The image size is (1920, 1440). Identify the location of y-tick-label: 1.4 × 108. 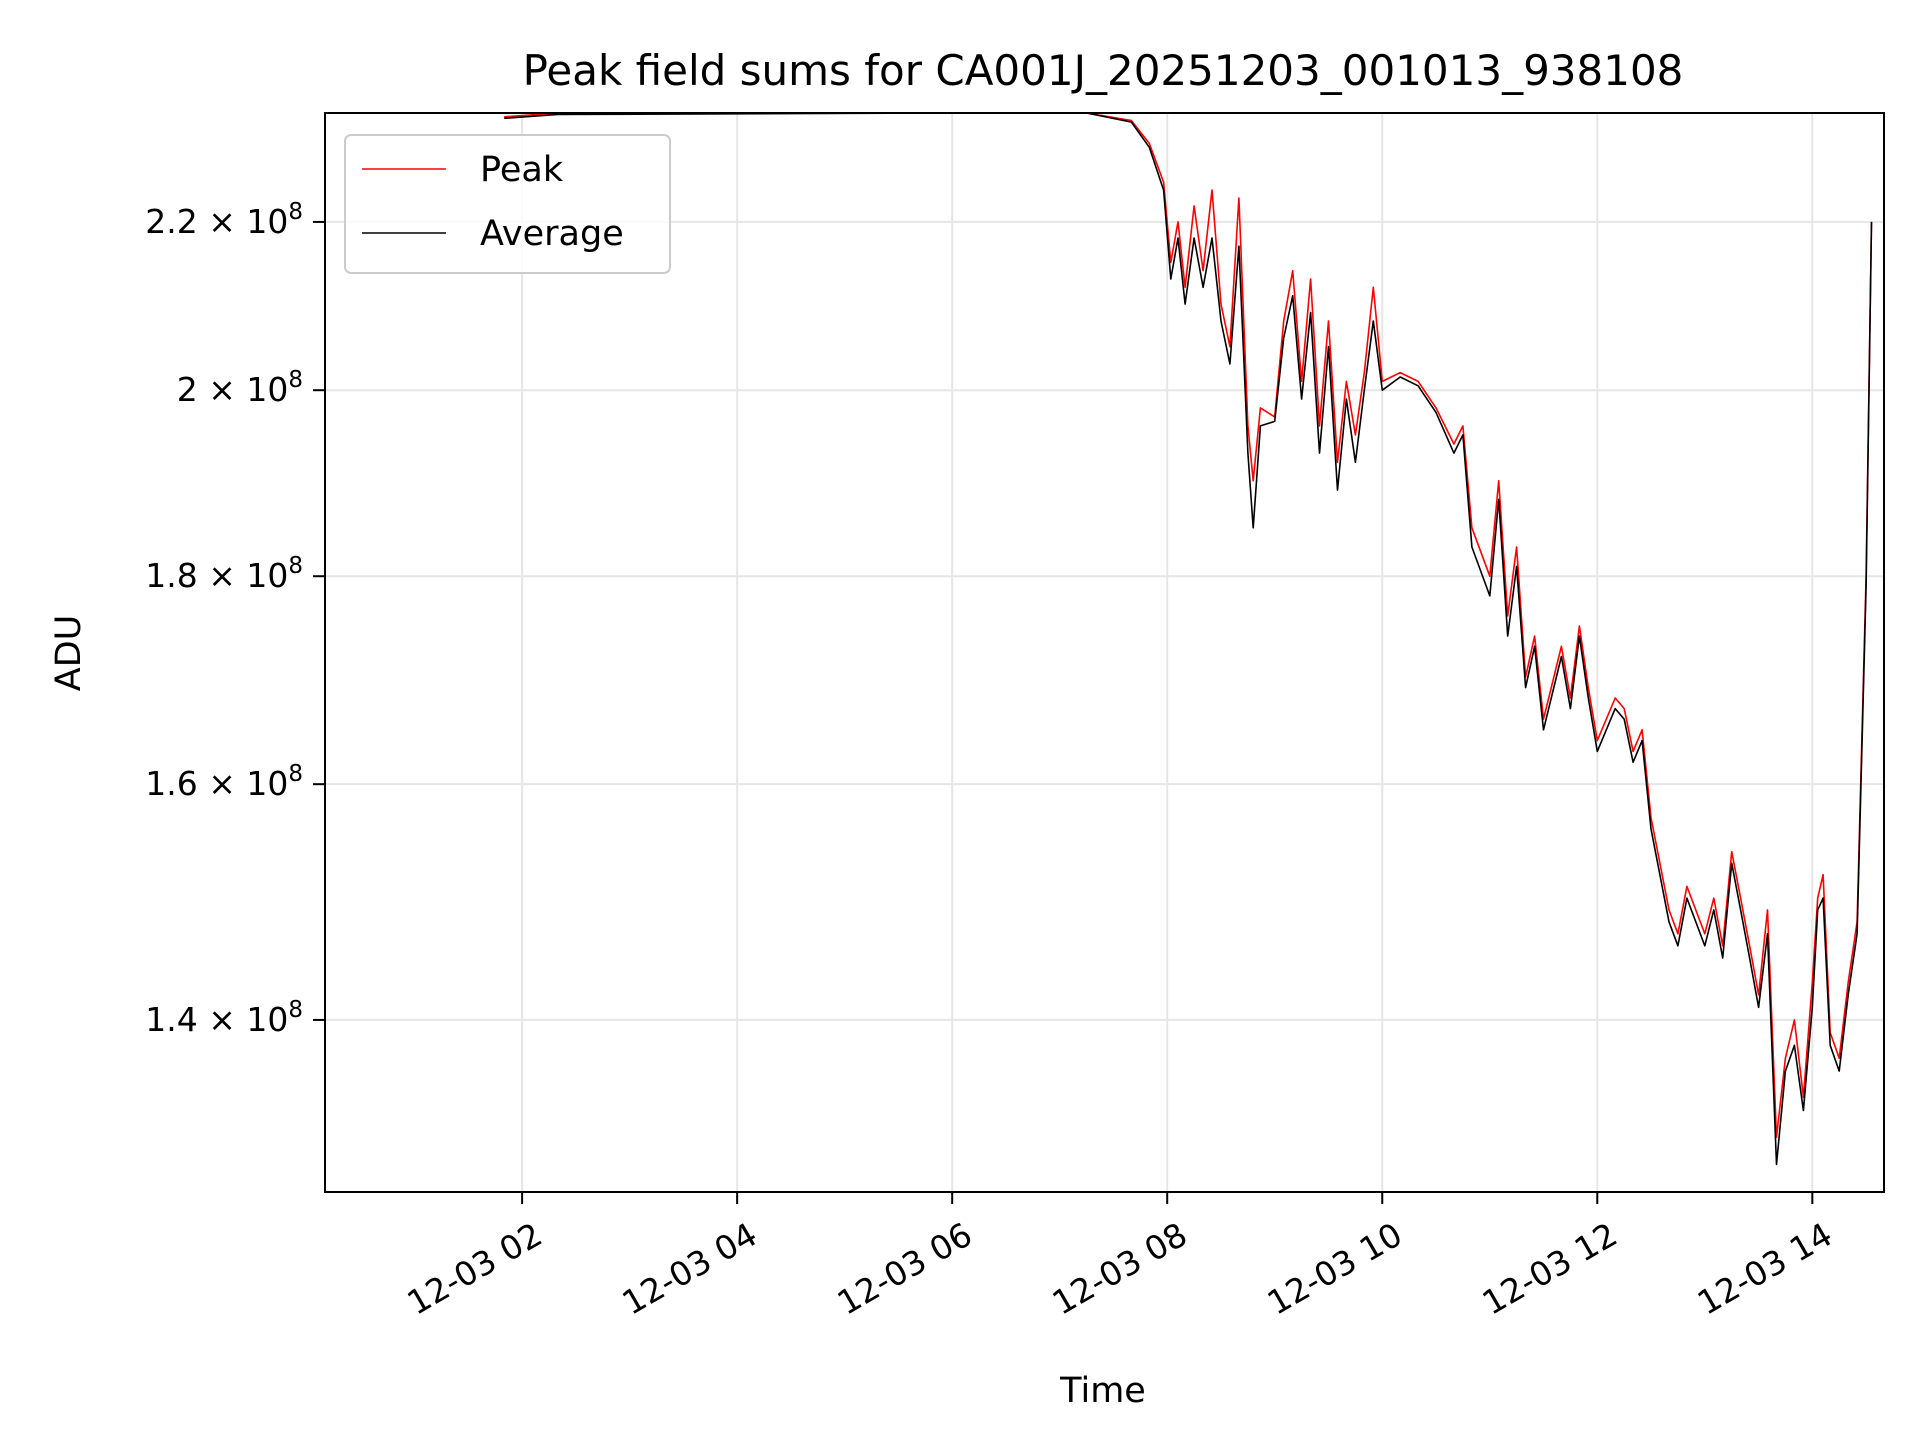
(224, 1018).